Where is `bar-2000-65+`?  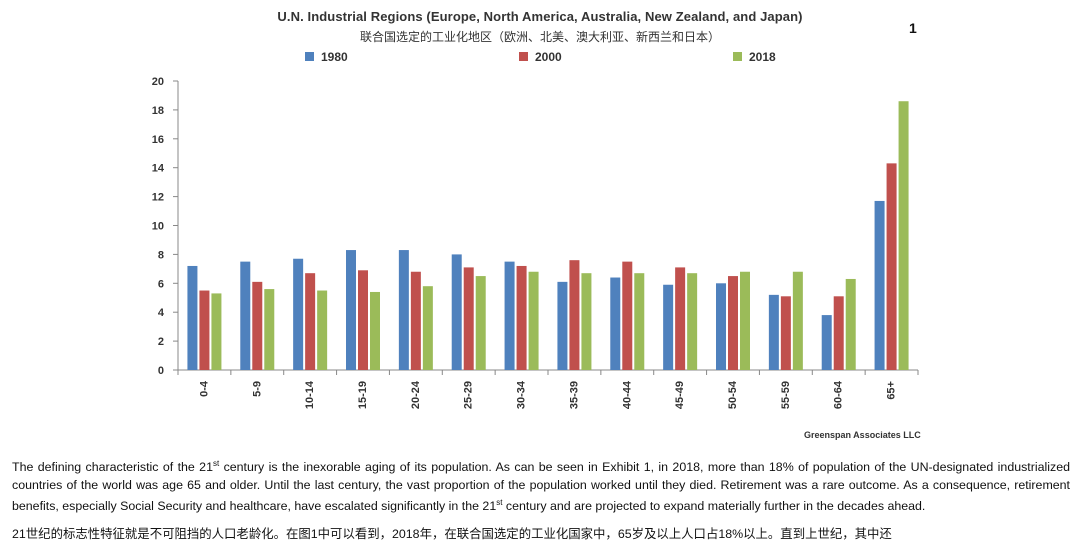
bar-2000-65+ is located at coordinates (891, 266).